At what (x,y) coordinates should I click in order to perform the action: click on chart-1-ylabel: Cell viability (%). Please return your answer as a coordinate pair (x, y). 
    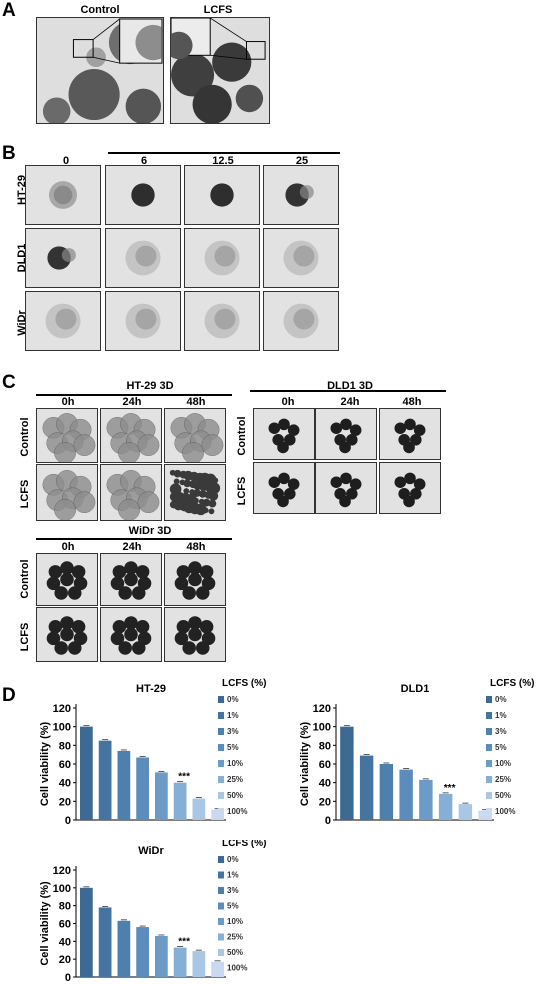
    Looking at the image, I should click on (305, 763).